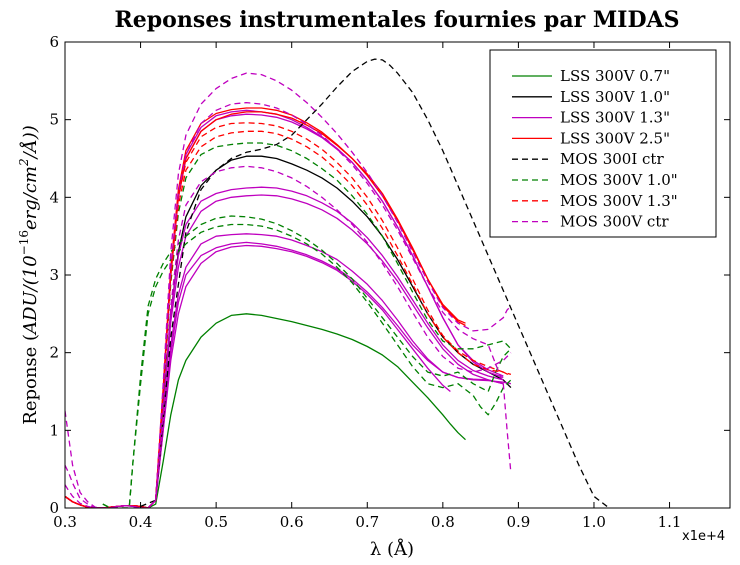 Image resolution: width=740 pixels, height=565 pixels. Describe the element at coordinates (615, 97) in the screenshot. I see `legend-entry-label: LSS 300V 1.0"` at that location.